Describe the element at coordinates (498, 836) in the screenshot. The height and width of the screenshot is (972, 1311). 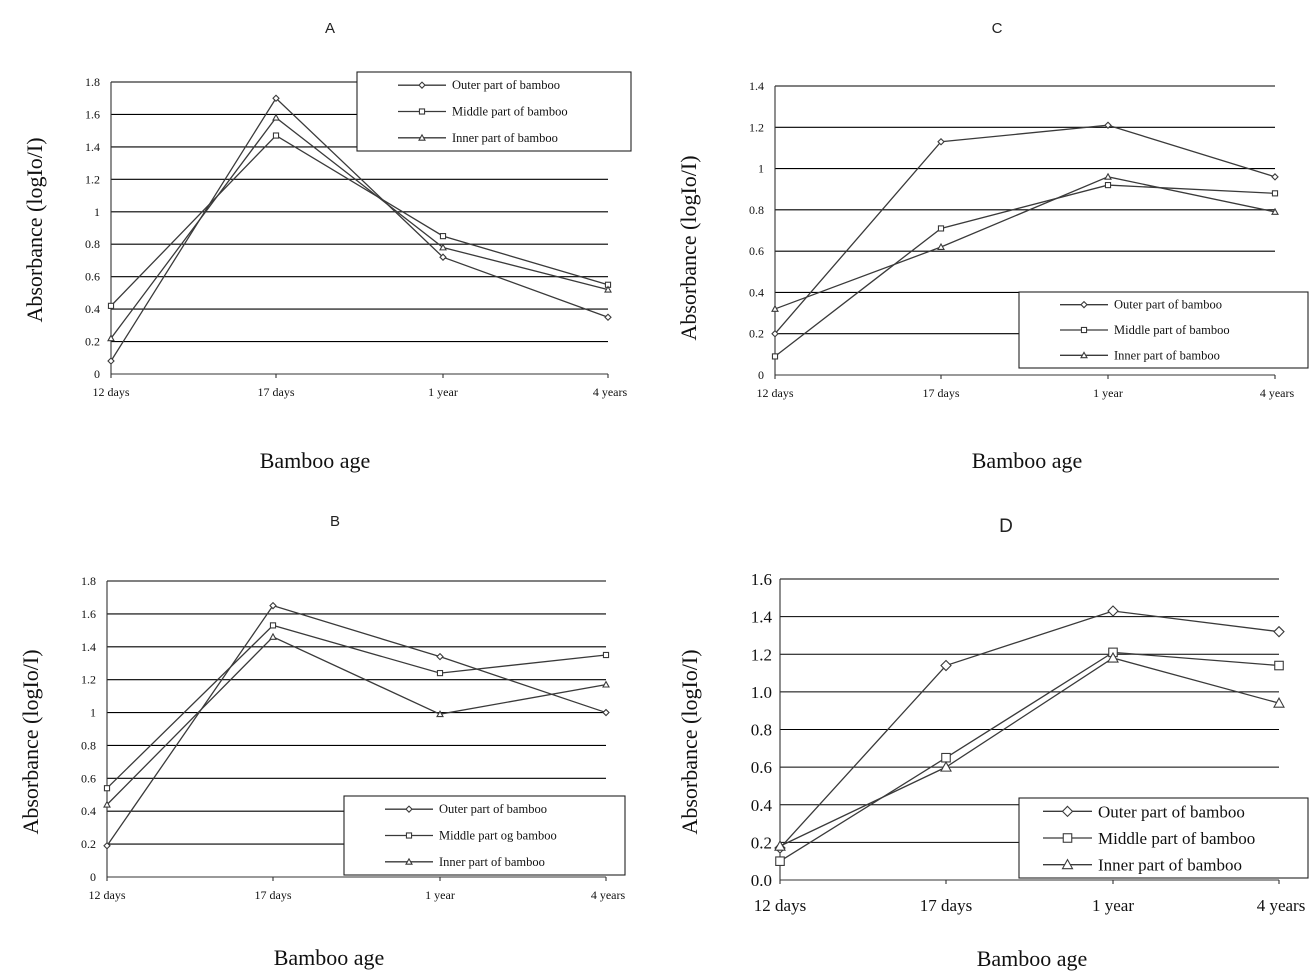
I see `legend-label: Middle part og bamboo` at that location.